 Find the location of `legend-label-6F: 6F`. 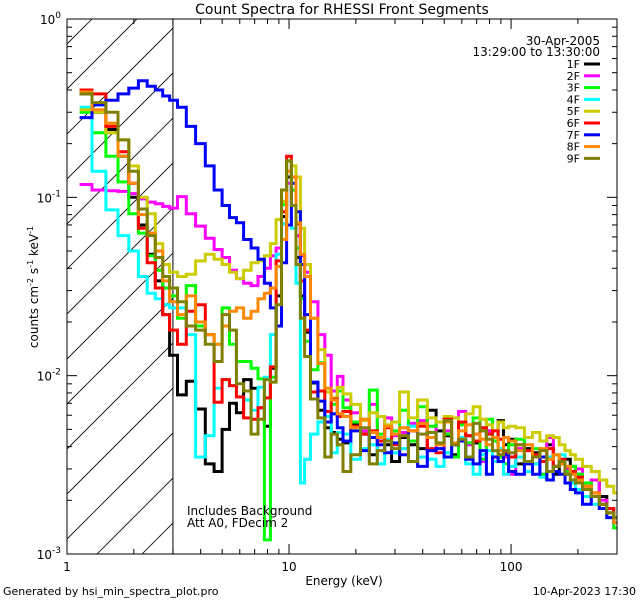

legend-label-6F: 6F is located at coordinates (573, 123).